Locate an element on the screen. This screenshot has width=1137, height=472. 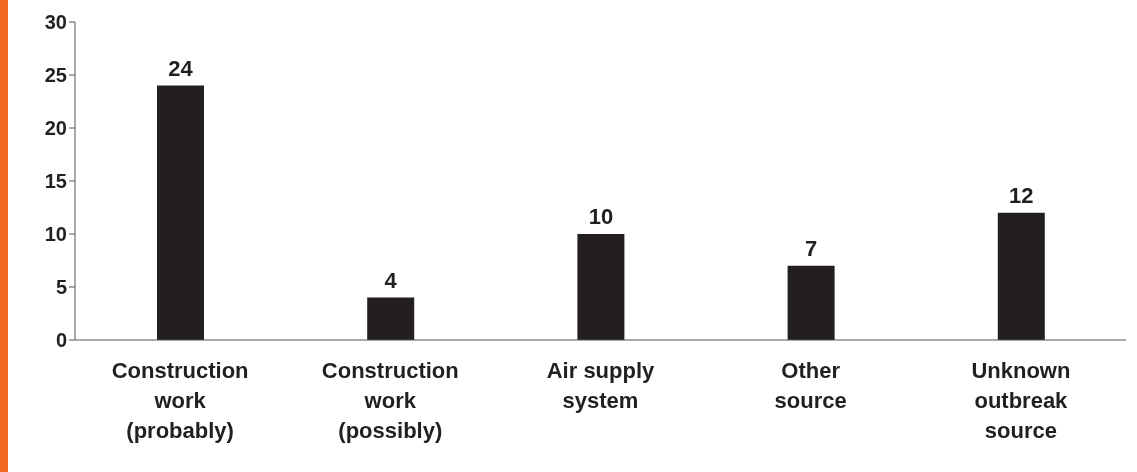
x-tick-label: Other source is located at coordinates (810, 385).